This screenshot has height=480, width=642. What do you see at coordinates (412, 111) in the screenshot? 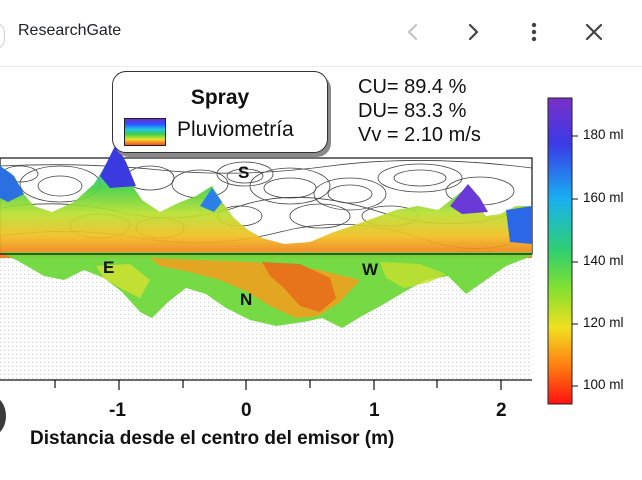
I see `stat-du: DU= 83.3 %` at bounding box center [412, 111].